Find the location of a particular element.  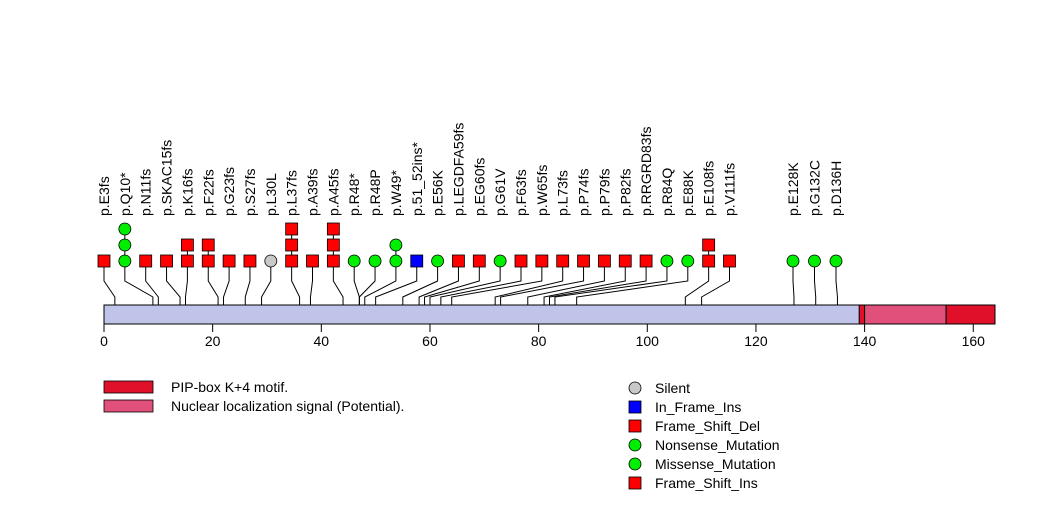

mutation-label: p.E128K is located at coordinates (793, 189).